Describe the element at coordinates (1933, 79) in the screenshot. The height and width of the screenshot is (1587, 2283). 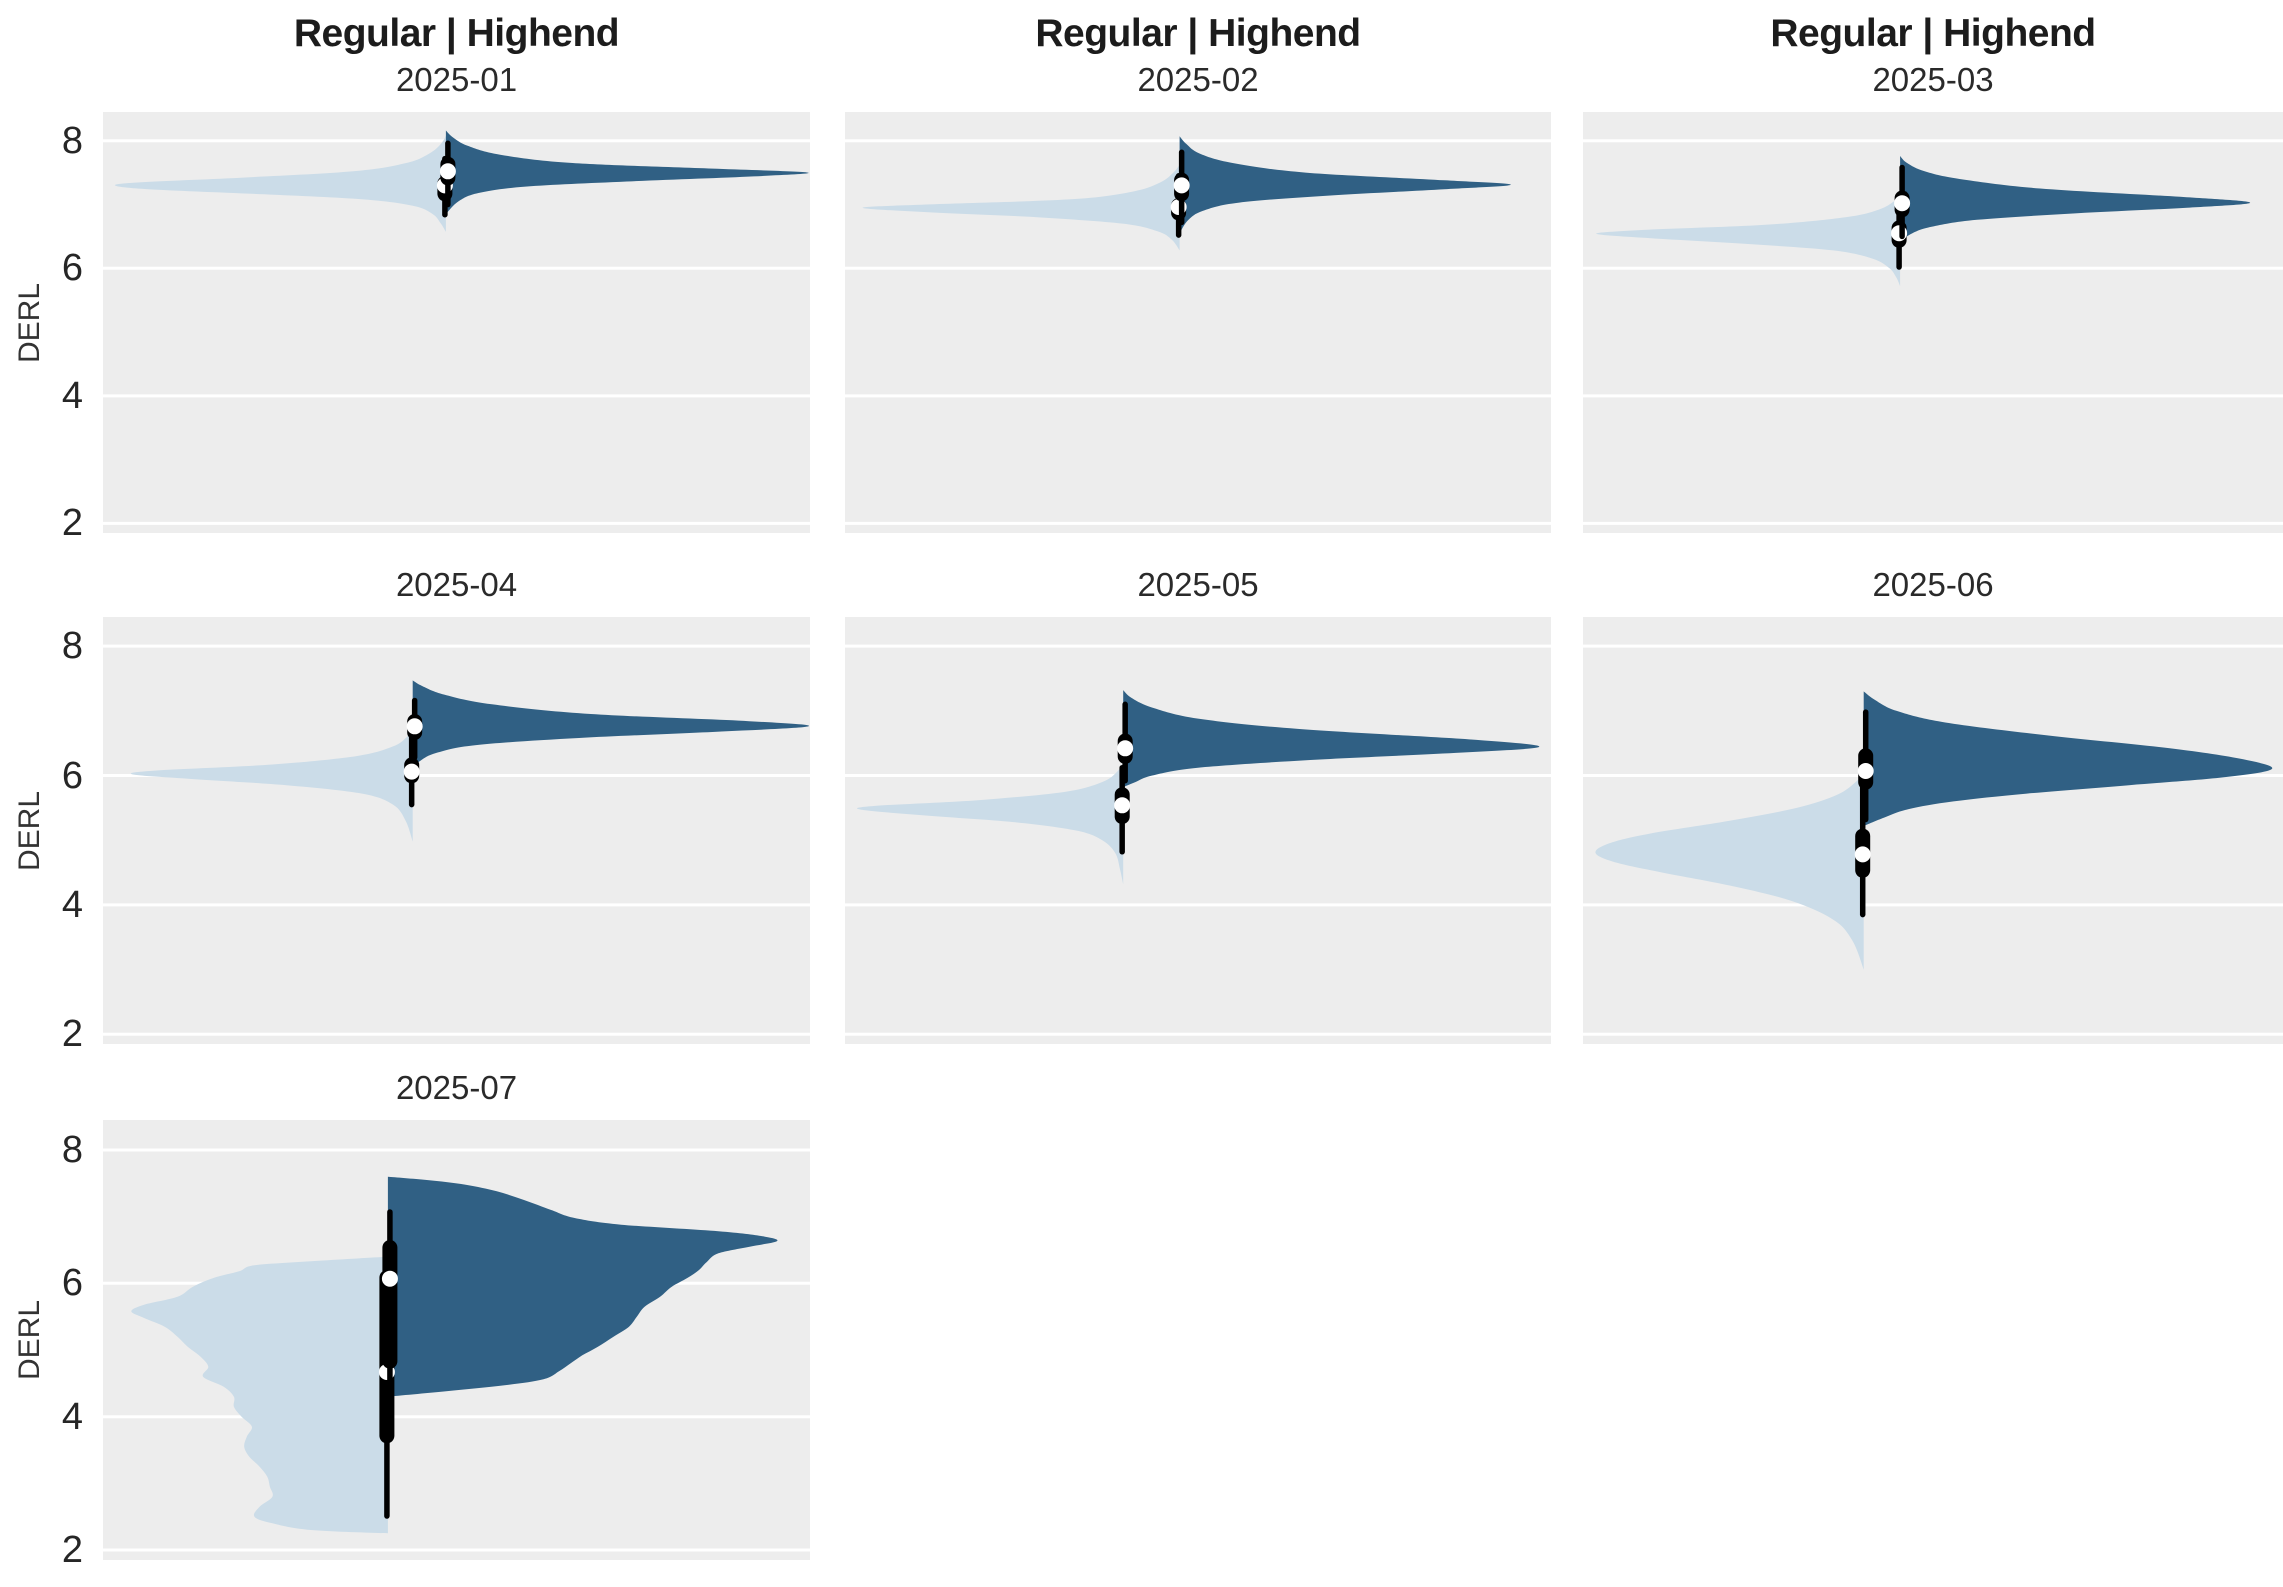
I see `facet-date-title: 2025-03` at that location.